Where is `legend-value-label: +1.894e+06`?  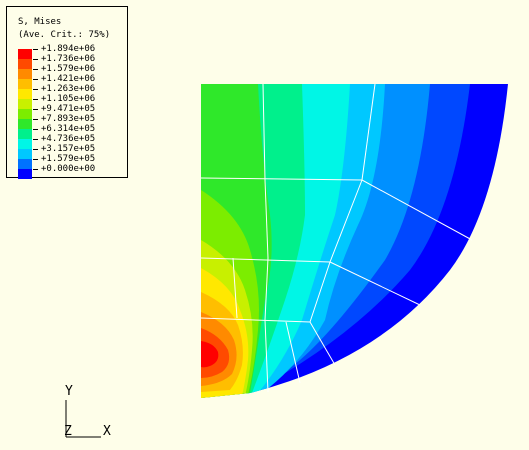 legend-value-label: +1.894e+06 is located at coordinates (68, 49).